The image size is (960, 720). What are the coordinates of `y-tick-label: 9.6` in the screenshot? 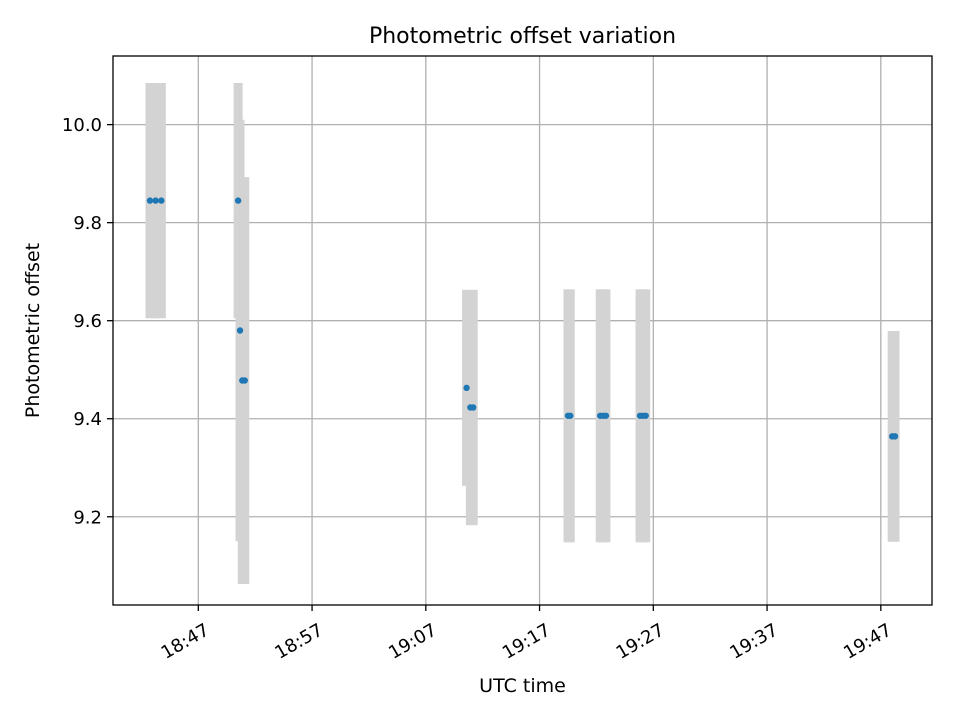 It's located at (87, 321).